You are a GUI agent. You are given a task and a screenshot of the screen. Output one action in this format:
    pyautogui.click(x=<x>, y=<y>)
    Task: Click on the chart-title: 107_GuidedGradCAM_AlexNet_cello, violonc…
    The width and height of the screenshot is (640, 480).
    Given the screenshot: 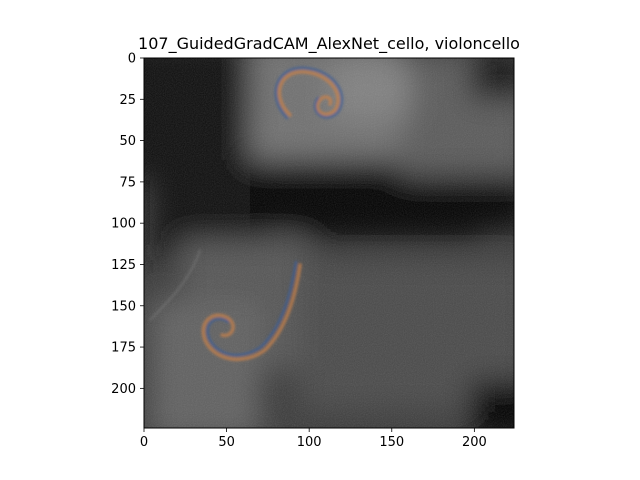 What is the action you would take?
    pyautogui.click(x=329, y=44)
    